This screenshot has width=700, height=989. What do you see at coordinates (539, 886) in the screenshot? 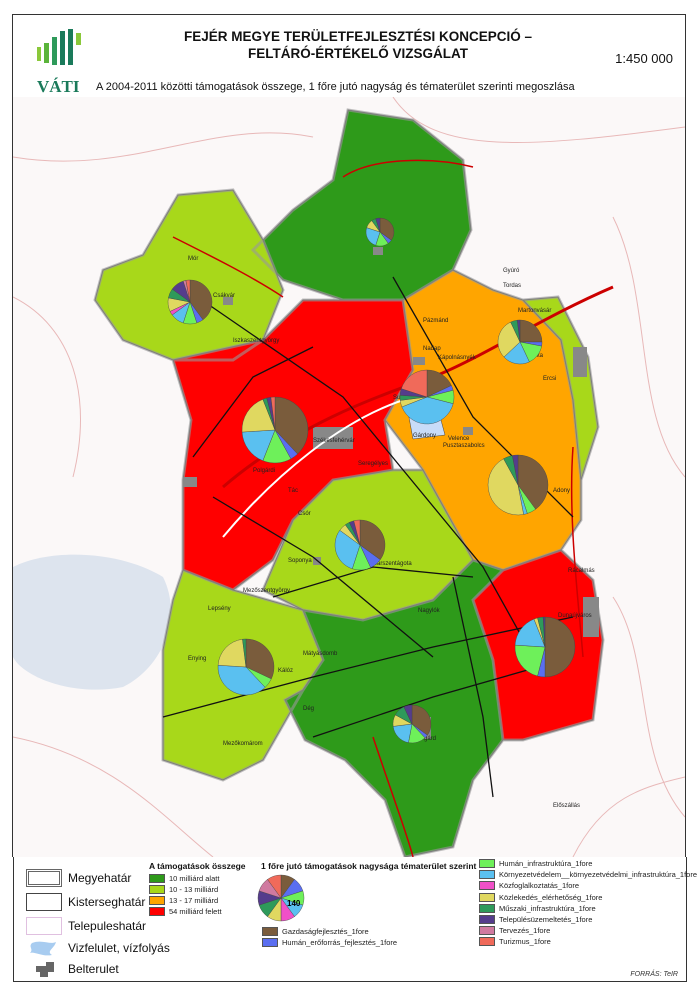
I see `legend-label: Közfoglalkoztatás_1fore` at bounding box center [539, 886].